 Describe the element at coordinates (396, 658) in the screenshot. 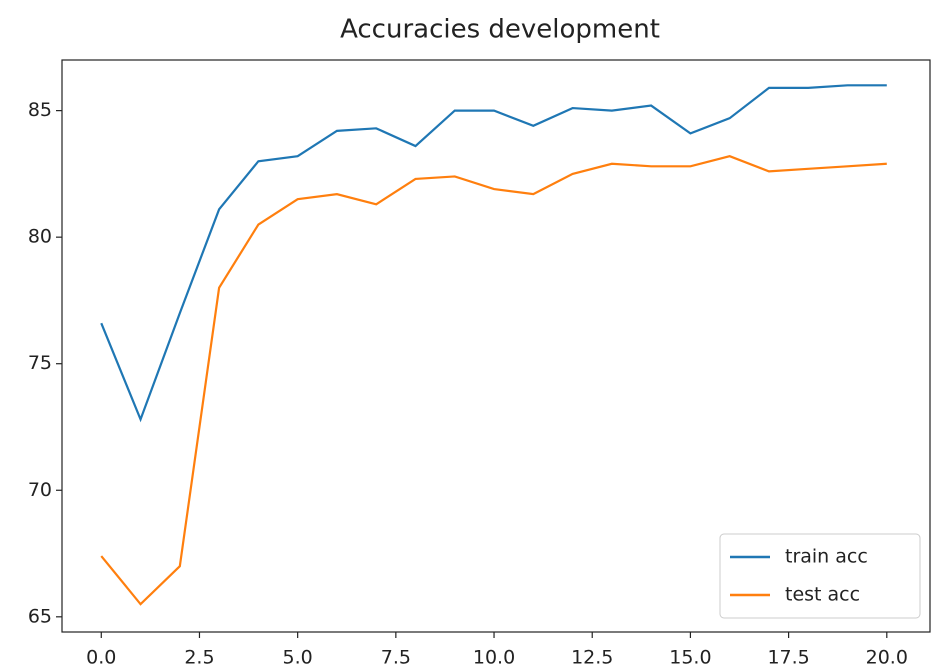

I see `x-tick-label: 7.5` at that location.